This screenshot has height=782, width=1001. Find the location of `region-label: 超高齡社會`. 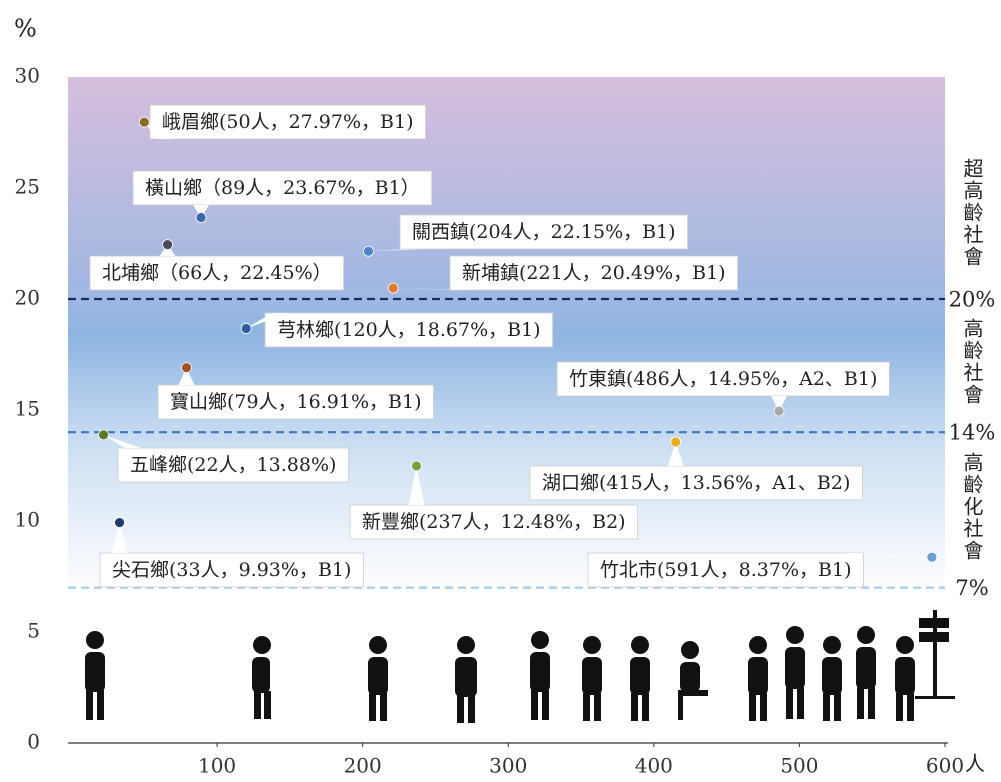

region-label: 超高齡社會 is located at coordinates (972, 213).